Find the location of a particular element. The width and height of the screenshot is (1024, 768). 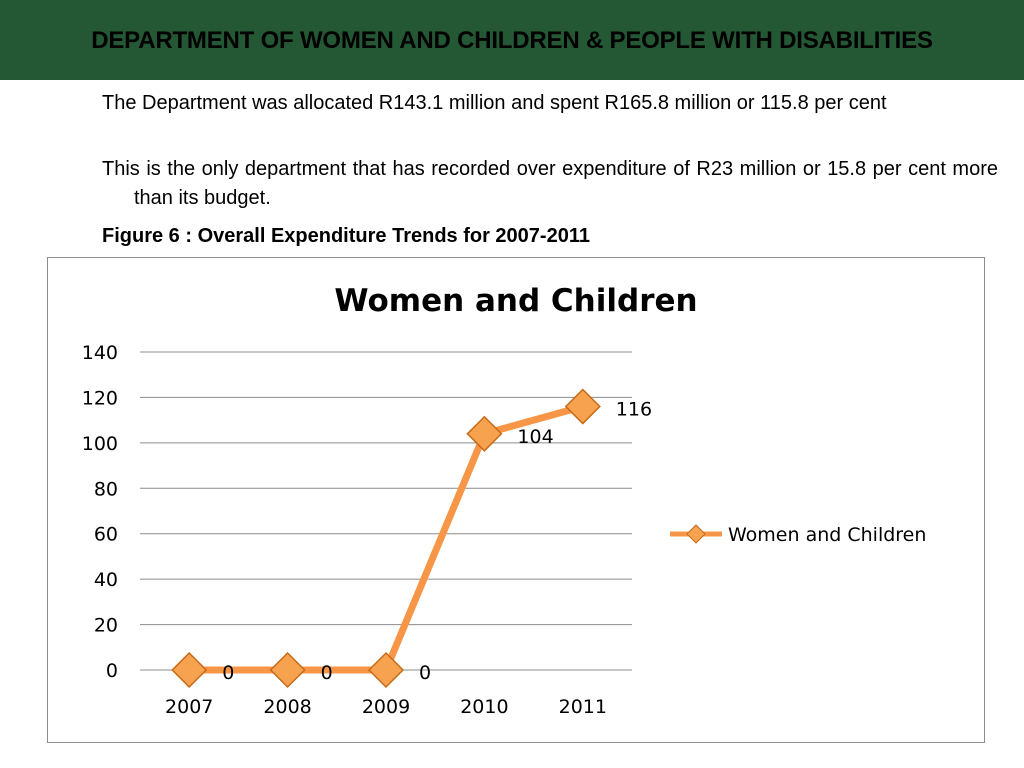

x-tick-label: 2009 is located at coordinates (386, 707).